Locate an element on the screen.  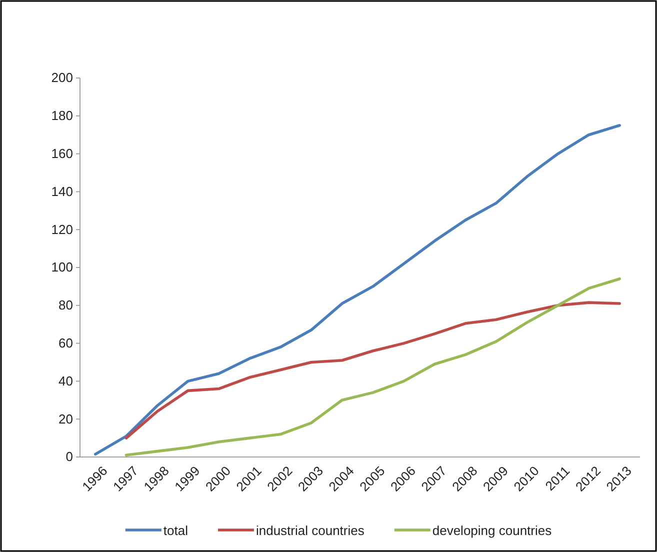
y-tick-label: 140 is located at coordinates (62, 191).